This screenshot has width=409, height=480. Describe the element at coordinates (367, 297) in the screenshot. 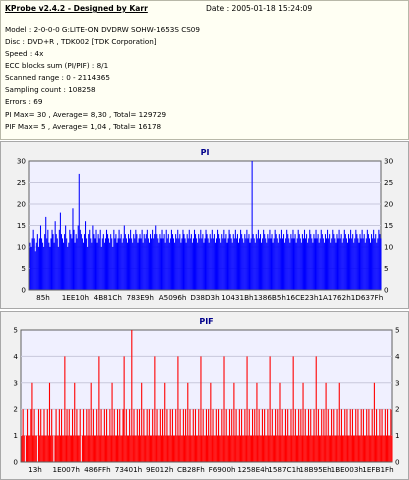

I see `pi-x-tick: 1D637Fh` at that location.